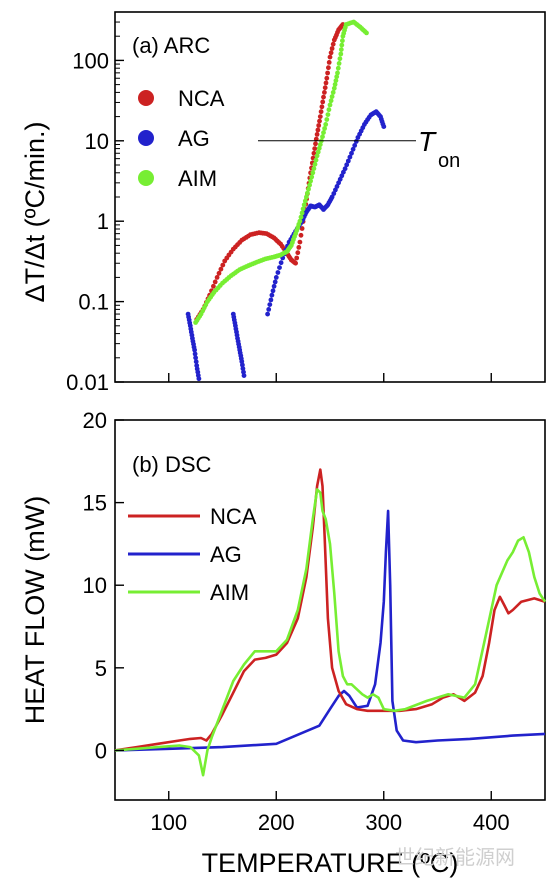  What do you see at coordinates (330, 813) in the screenshot?
I see `dsc-x-ticks: 100 200 300 400` at bounding box center [330, 813].